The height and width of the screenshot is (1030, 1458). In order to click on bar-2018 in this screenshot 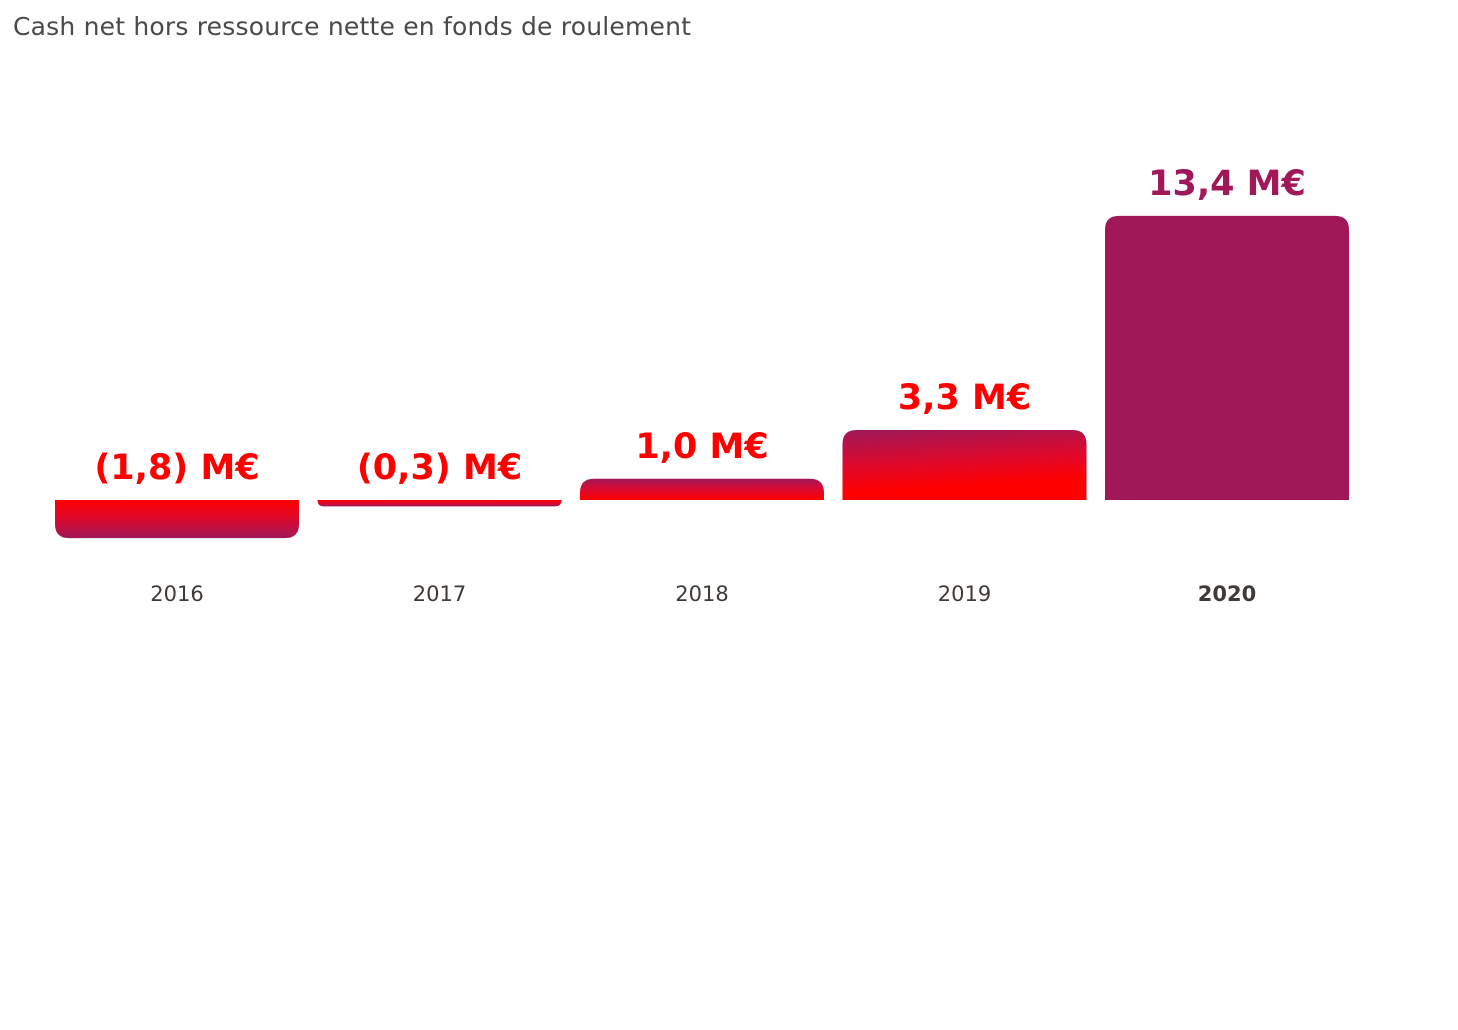, I will do `click(702, 489)`.